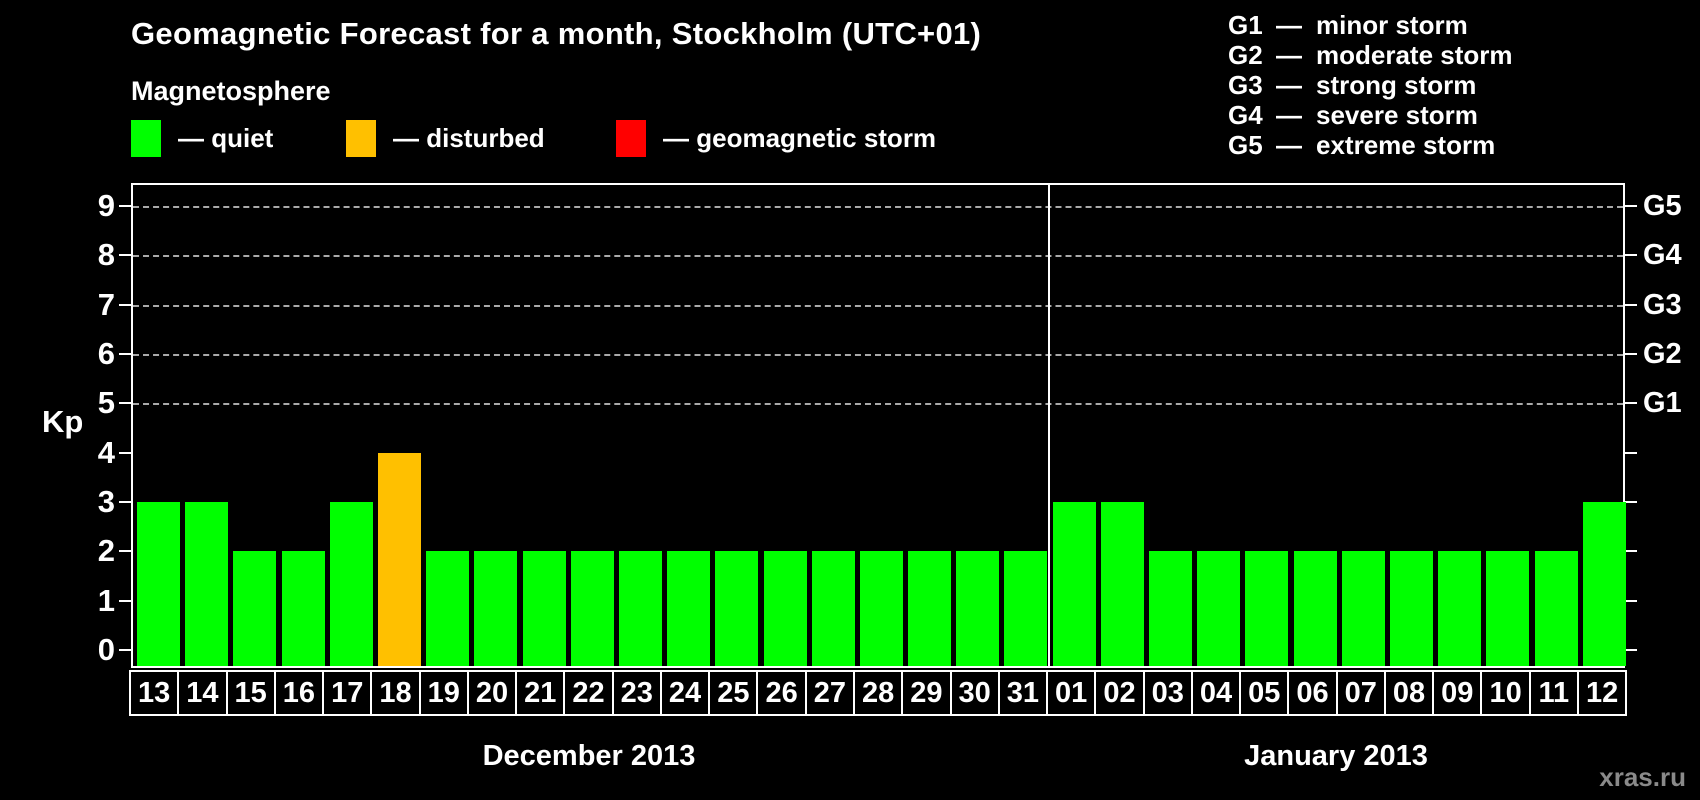 The height and width of the screenshot is (800, 1700). What do you see at coordinates (1312, 693) in the screenshot?
I see `day-cell-jan-06: 06` at bounding box center [1312, 693].